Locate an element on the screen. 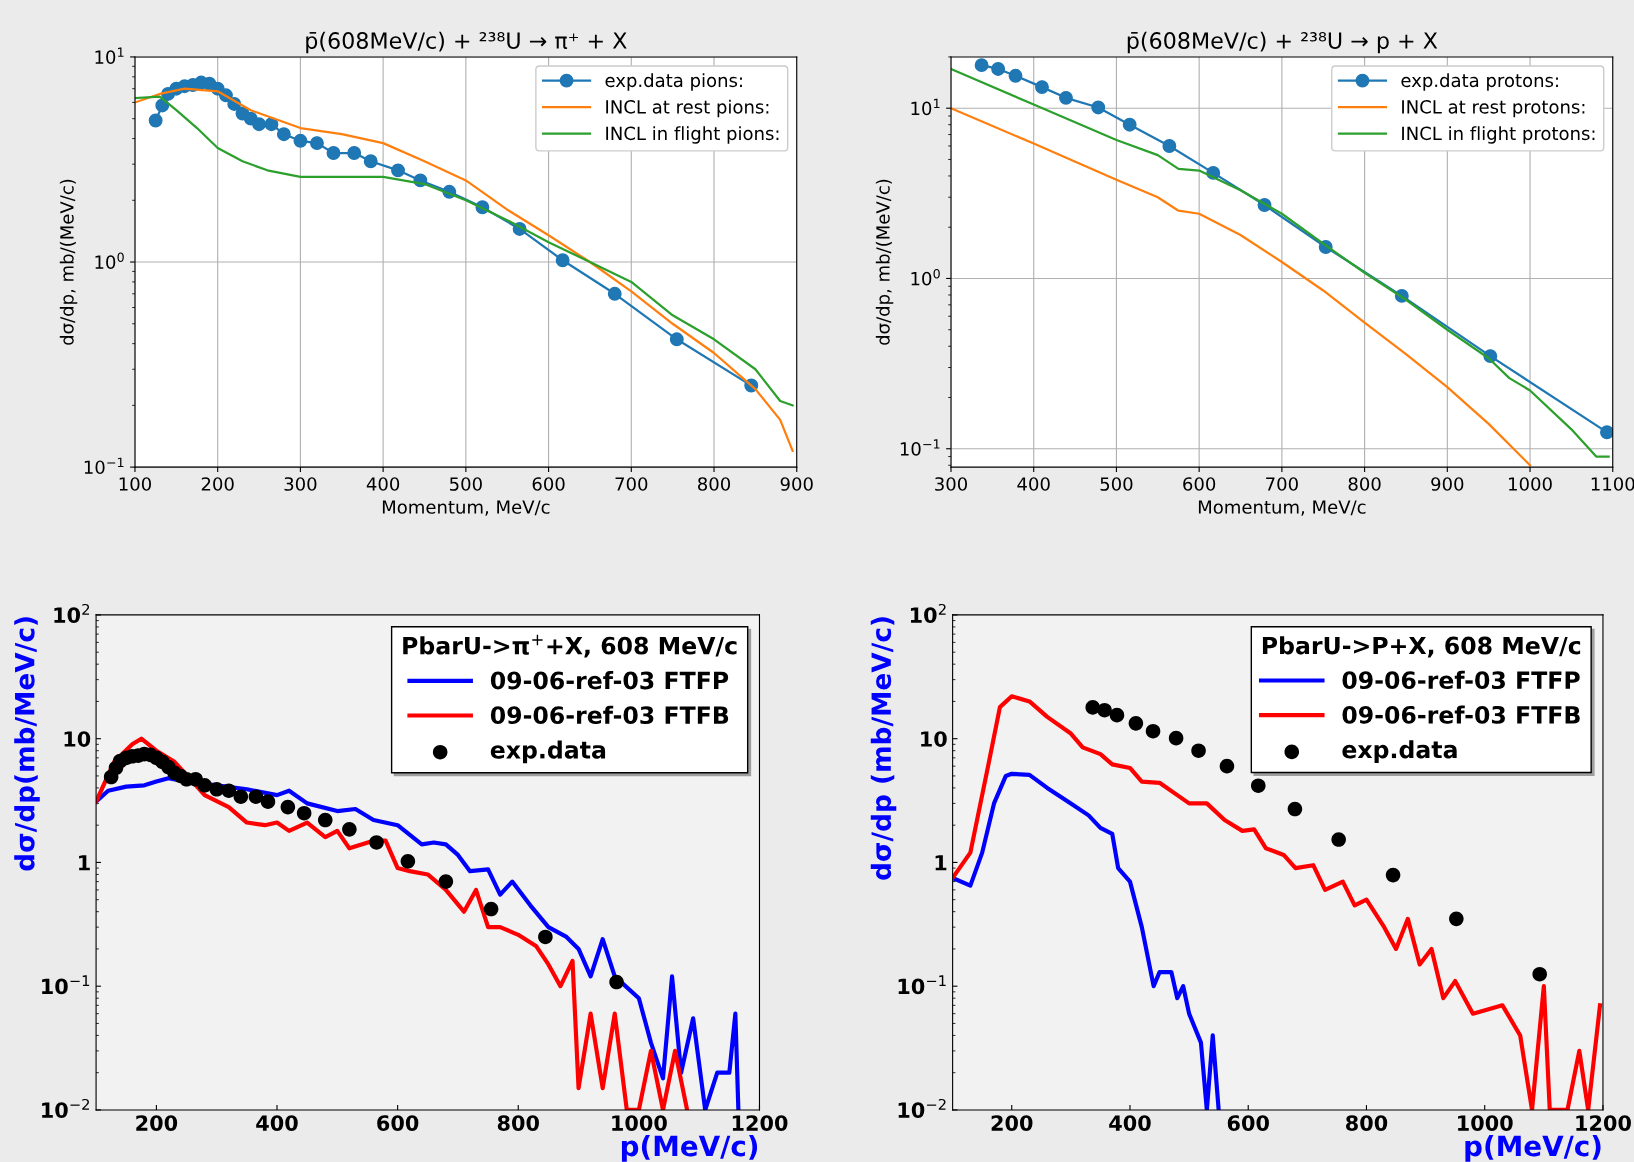 Image resolution: width=1634 pixels, height=1162 pixels. legend-label: exp.data protons: is located at coordinates (1479, 82).